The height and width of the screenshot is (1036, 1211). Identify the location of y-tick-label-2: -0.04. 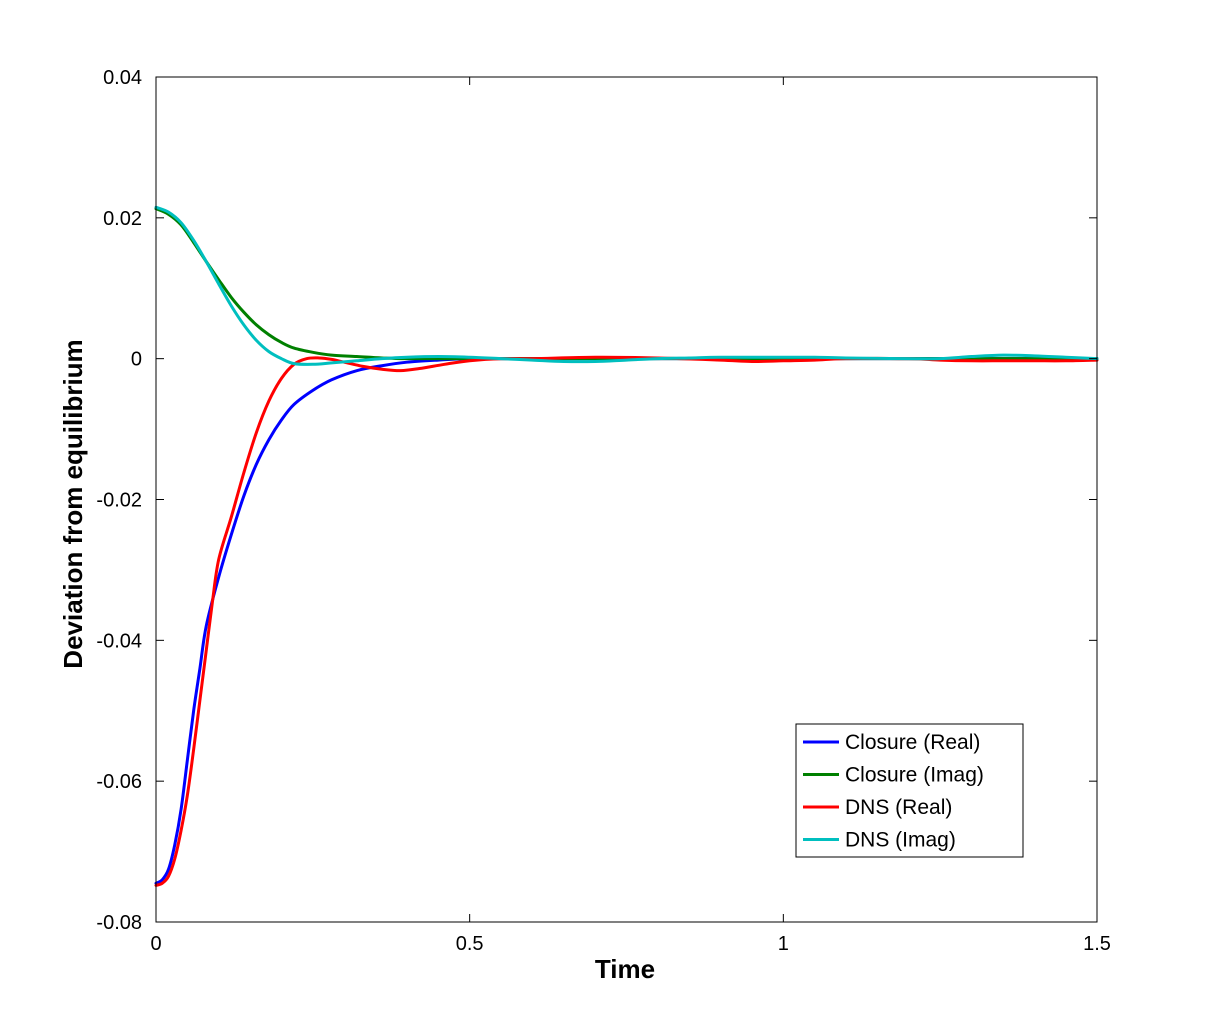
(119, 641).